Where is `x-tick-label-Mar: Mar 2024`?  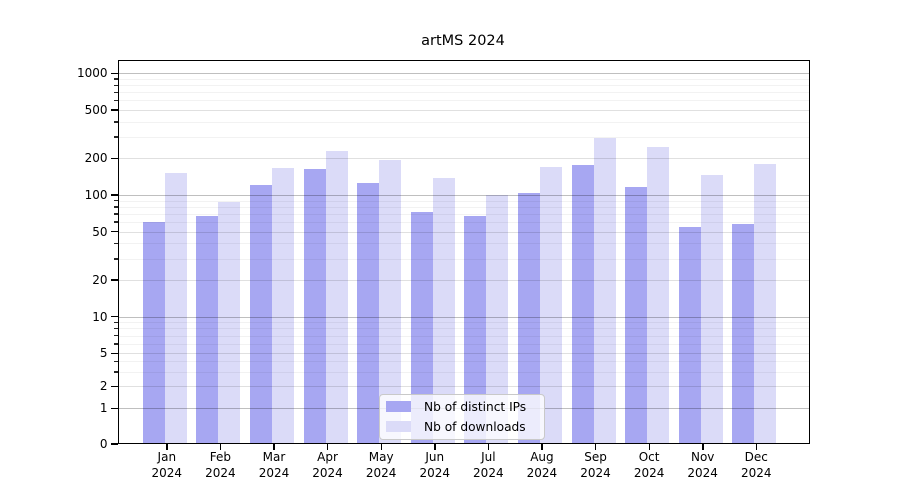 x-tick-label-Mar: Mar 2024 is located at coordinates (274, 465).